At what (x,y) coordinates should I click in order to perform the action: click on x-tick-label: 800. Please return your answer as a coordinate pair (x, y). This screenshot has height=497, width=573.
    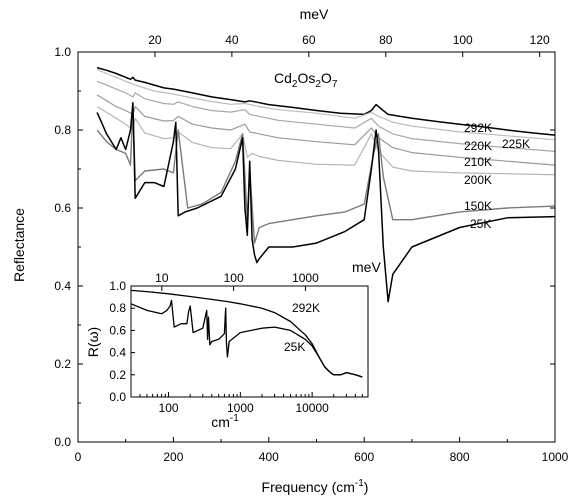
    Looking at the image, I should click on (460, 457).